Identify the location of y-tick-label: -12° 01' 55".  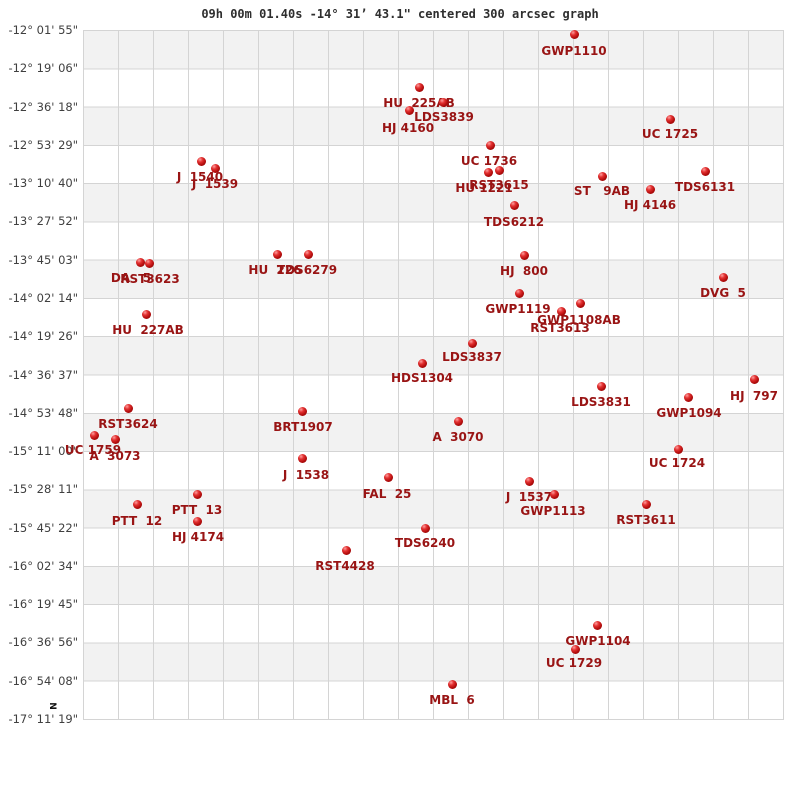
(43, 30).